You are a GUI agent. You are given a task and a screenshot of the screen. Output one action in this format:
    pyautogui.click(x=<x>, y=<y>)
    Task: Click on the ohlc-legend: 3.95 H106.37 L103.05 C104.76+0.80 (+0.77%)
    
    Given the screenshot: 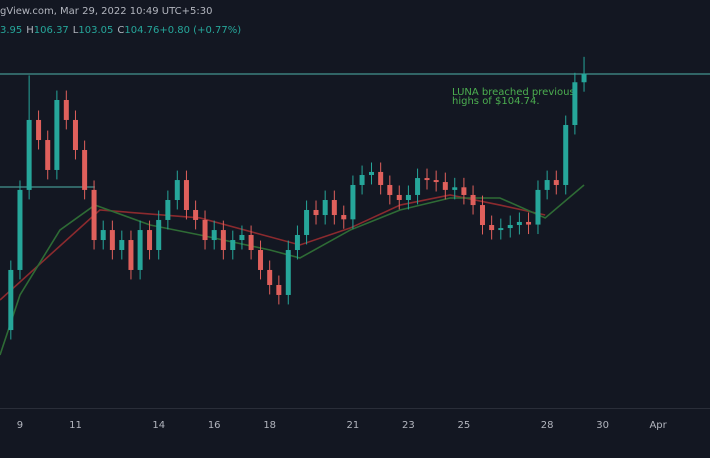 What is the action you would take?
    pyautogui.click(x=120, y=30)
    